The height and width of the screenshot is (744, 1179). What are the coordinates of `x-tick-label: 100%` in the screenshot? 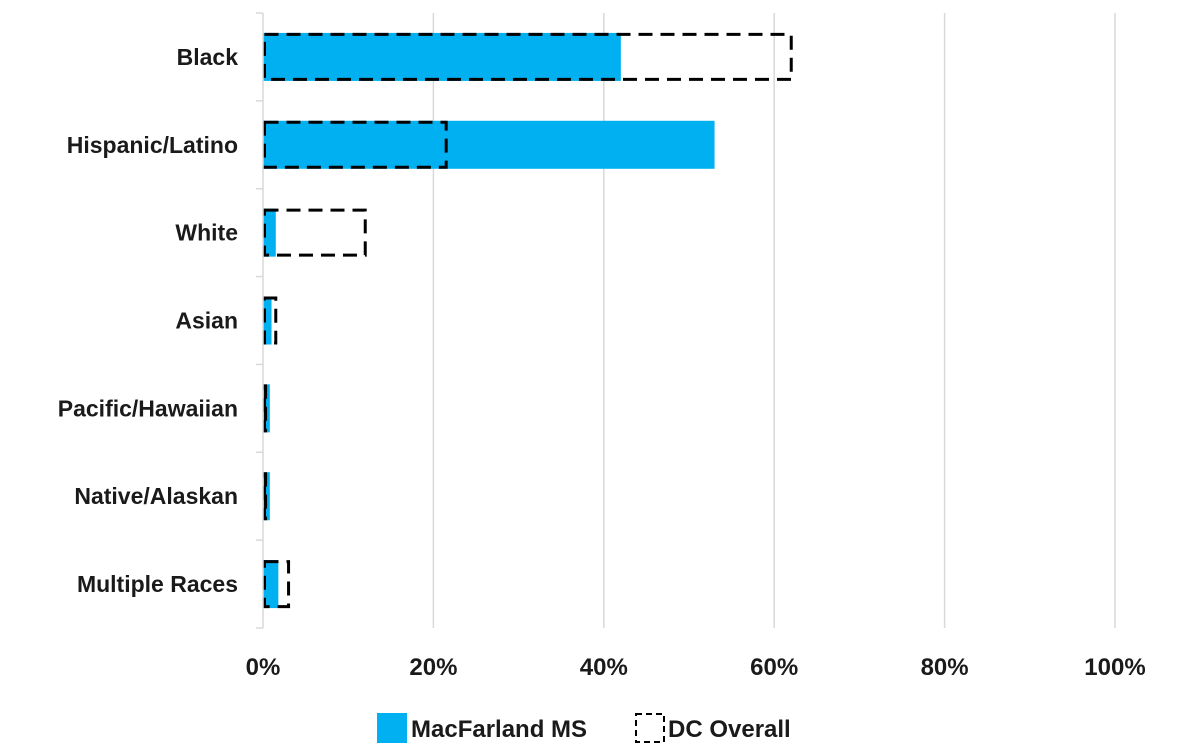 It's located at (1114, 667).